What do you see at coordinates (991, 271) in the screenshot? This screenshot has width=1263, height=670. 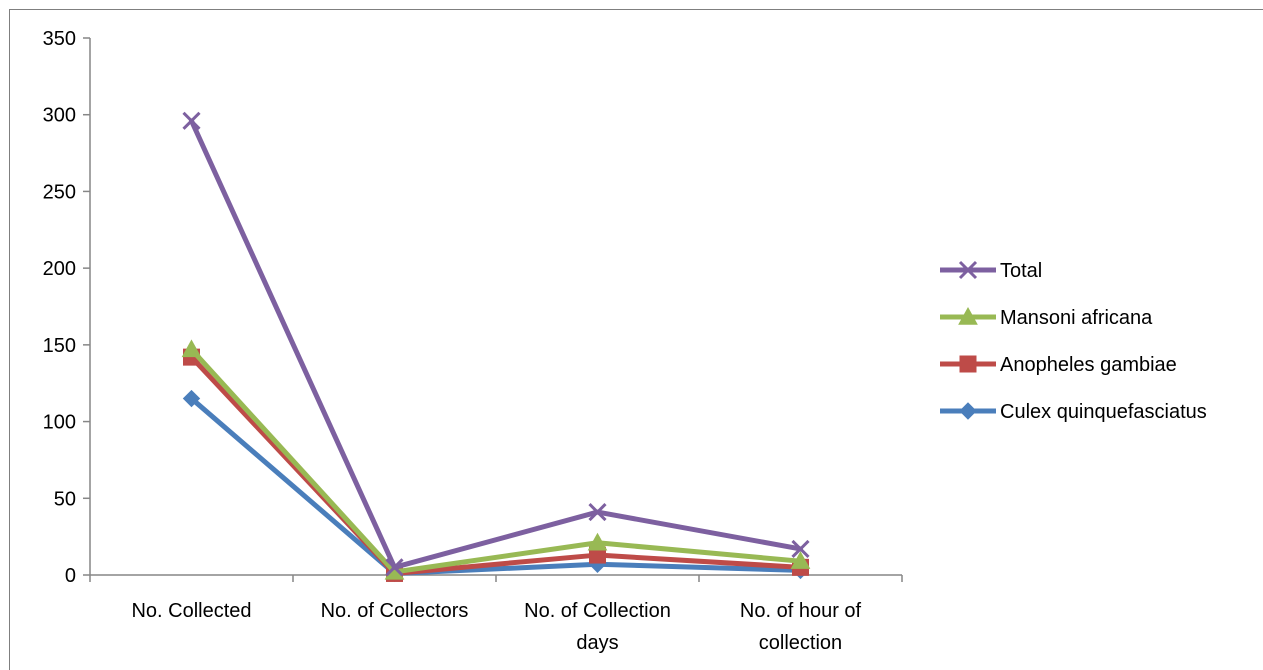 I see `legend-item: Total` at bounding box center [991, 271].